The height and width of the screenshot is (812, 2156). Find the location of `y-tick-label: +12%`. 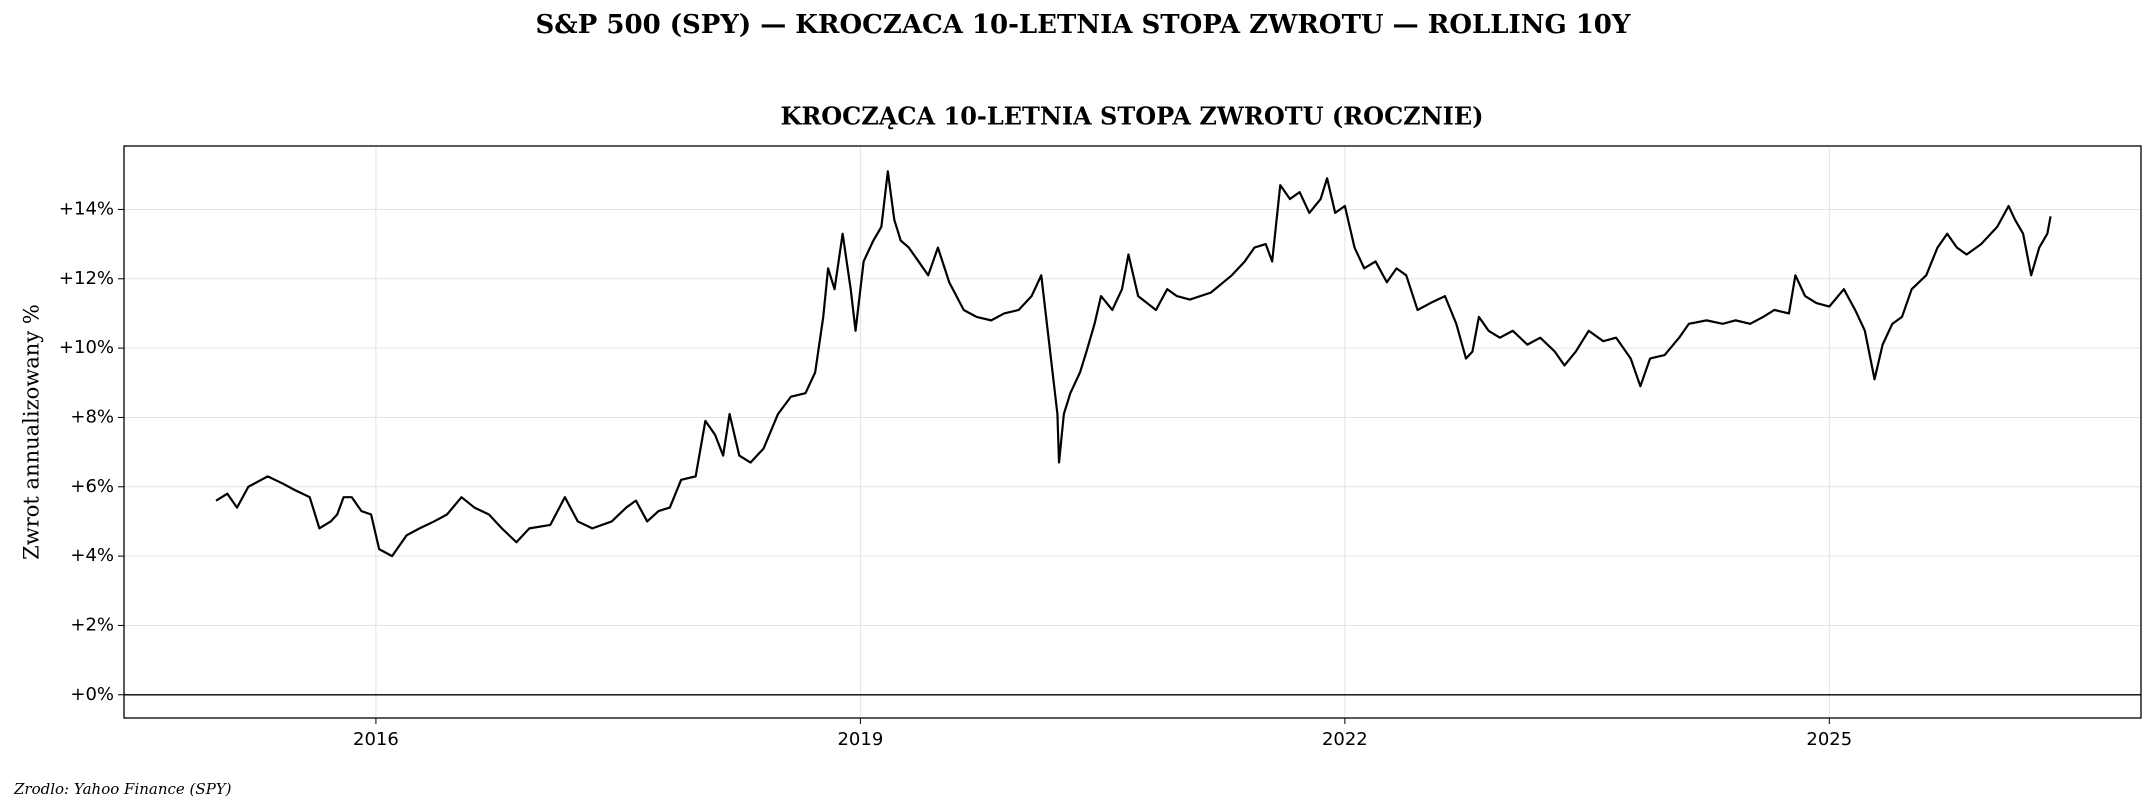

y-tick-label: +12% is located at coordinates (86, 278).